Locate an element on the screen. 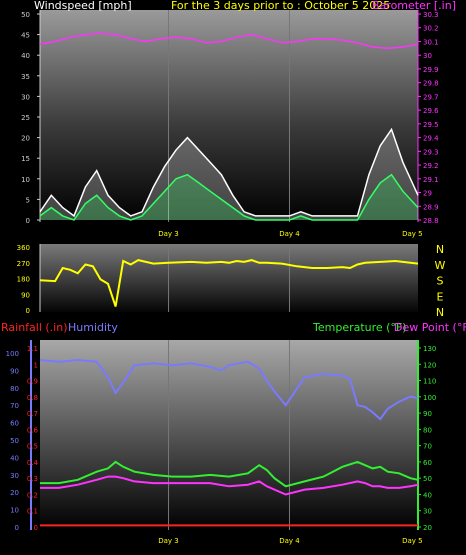 This screenshot has width=466, height=555. humidity-tick-label: 40 is located at coordinates (14, 458).